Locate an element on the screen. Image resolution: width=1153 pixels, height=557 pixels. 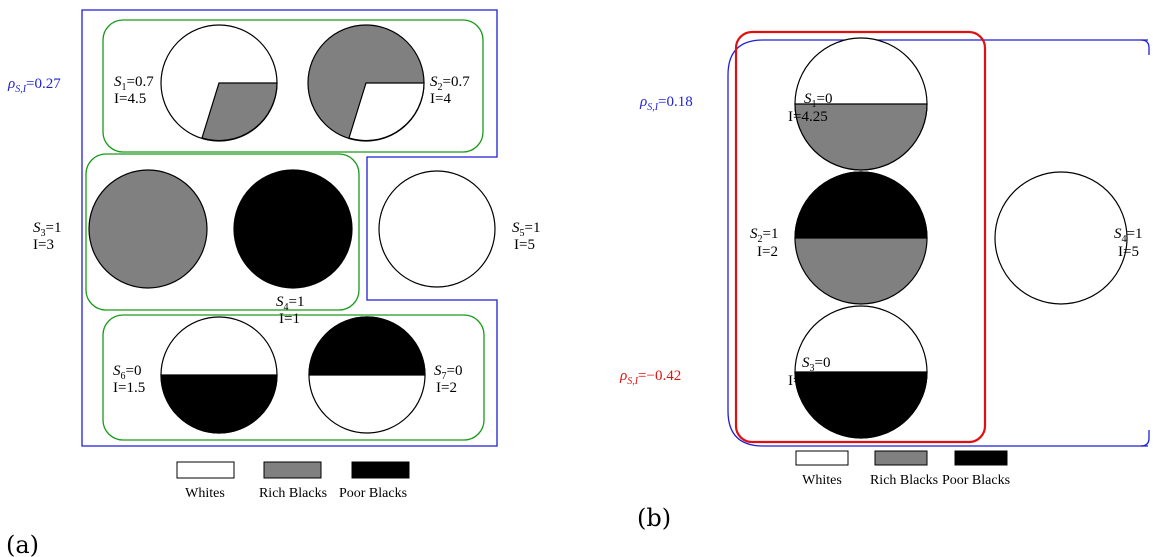
legend-b-label-poor-blacks: Poor Blacks is located at coordinates (976, 480).